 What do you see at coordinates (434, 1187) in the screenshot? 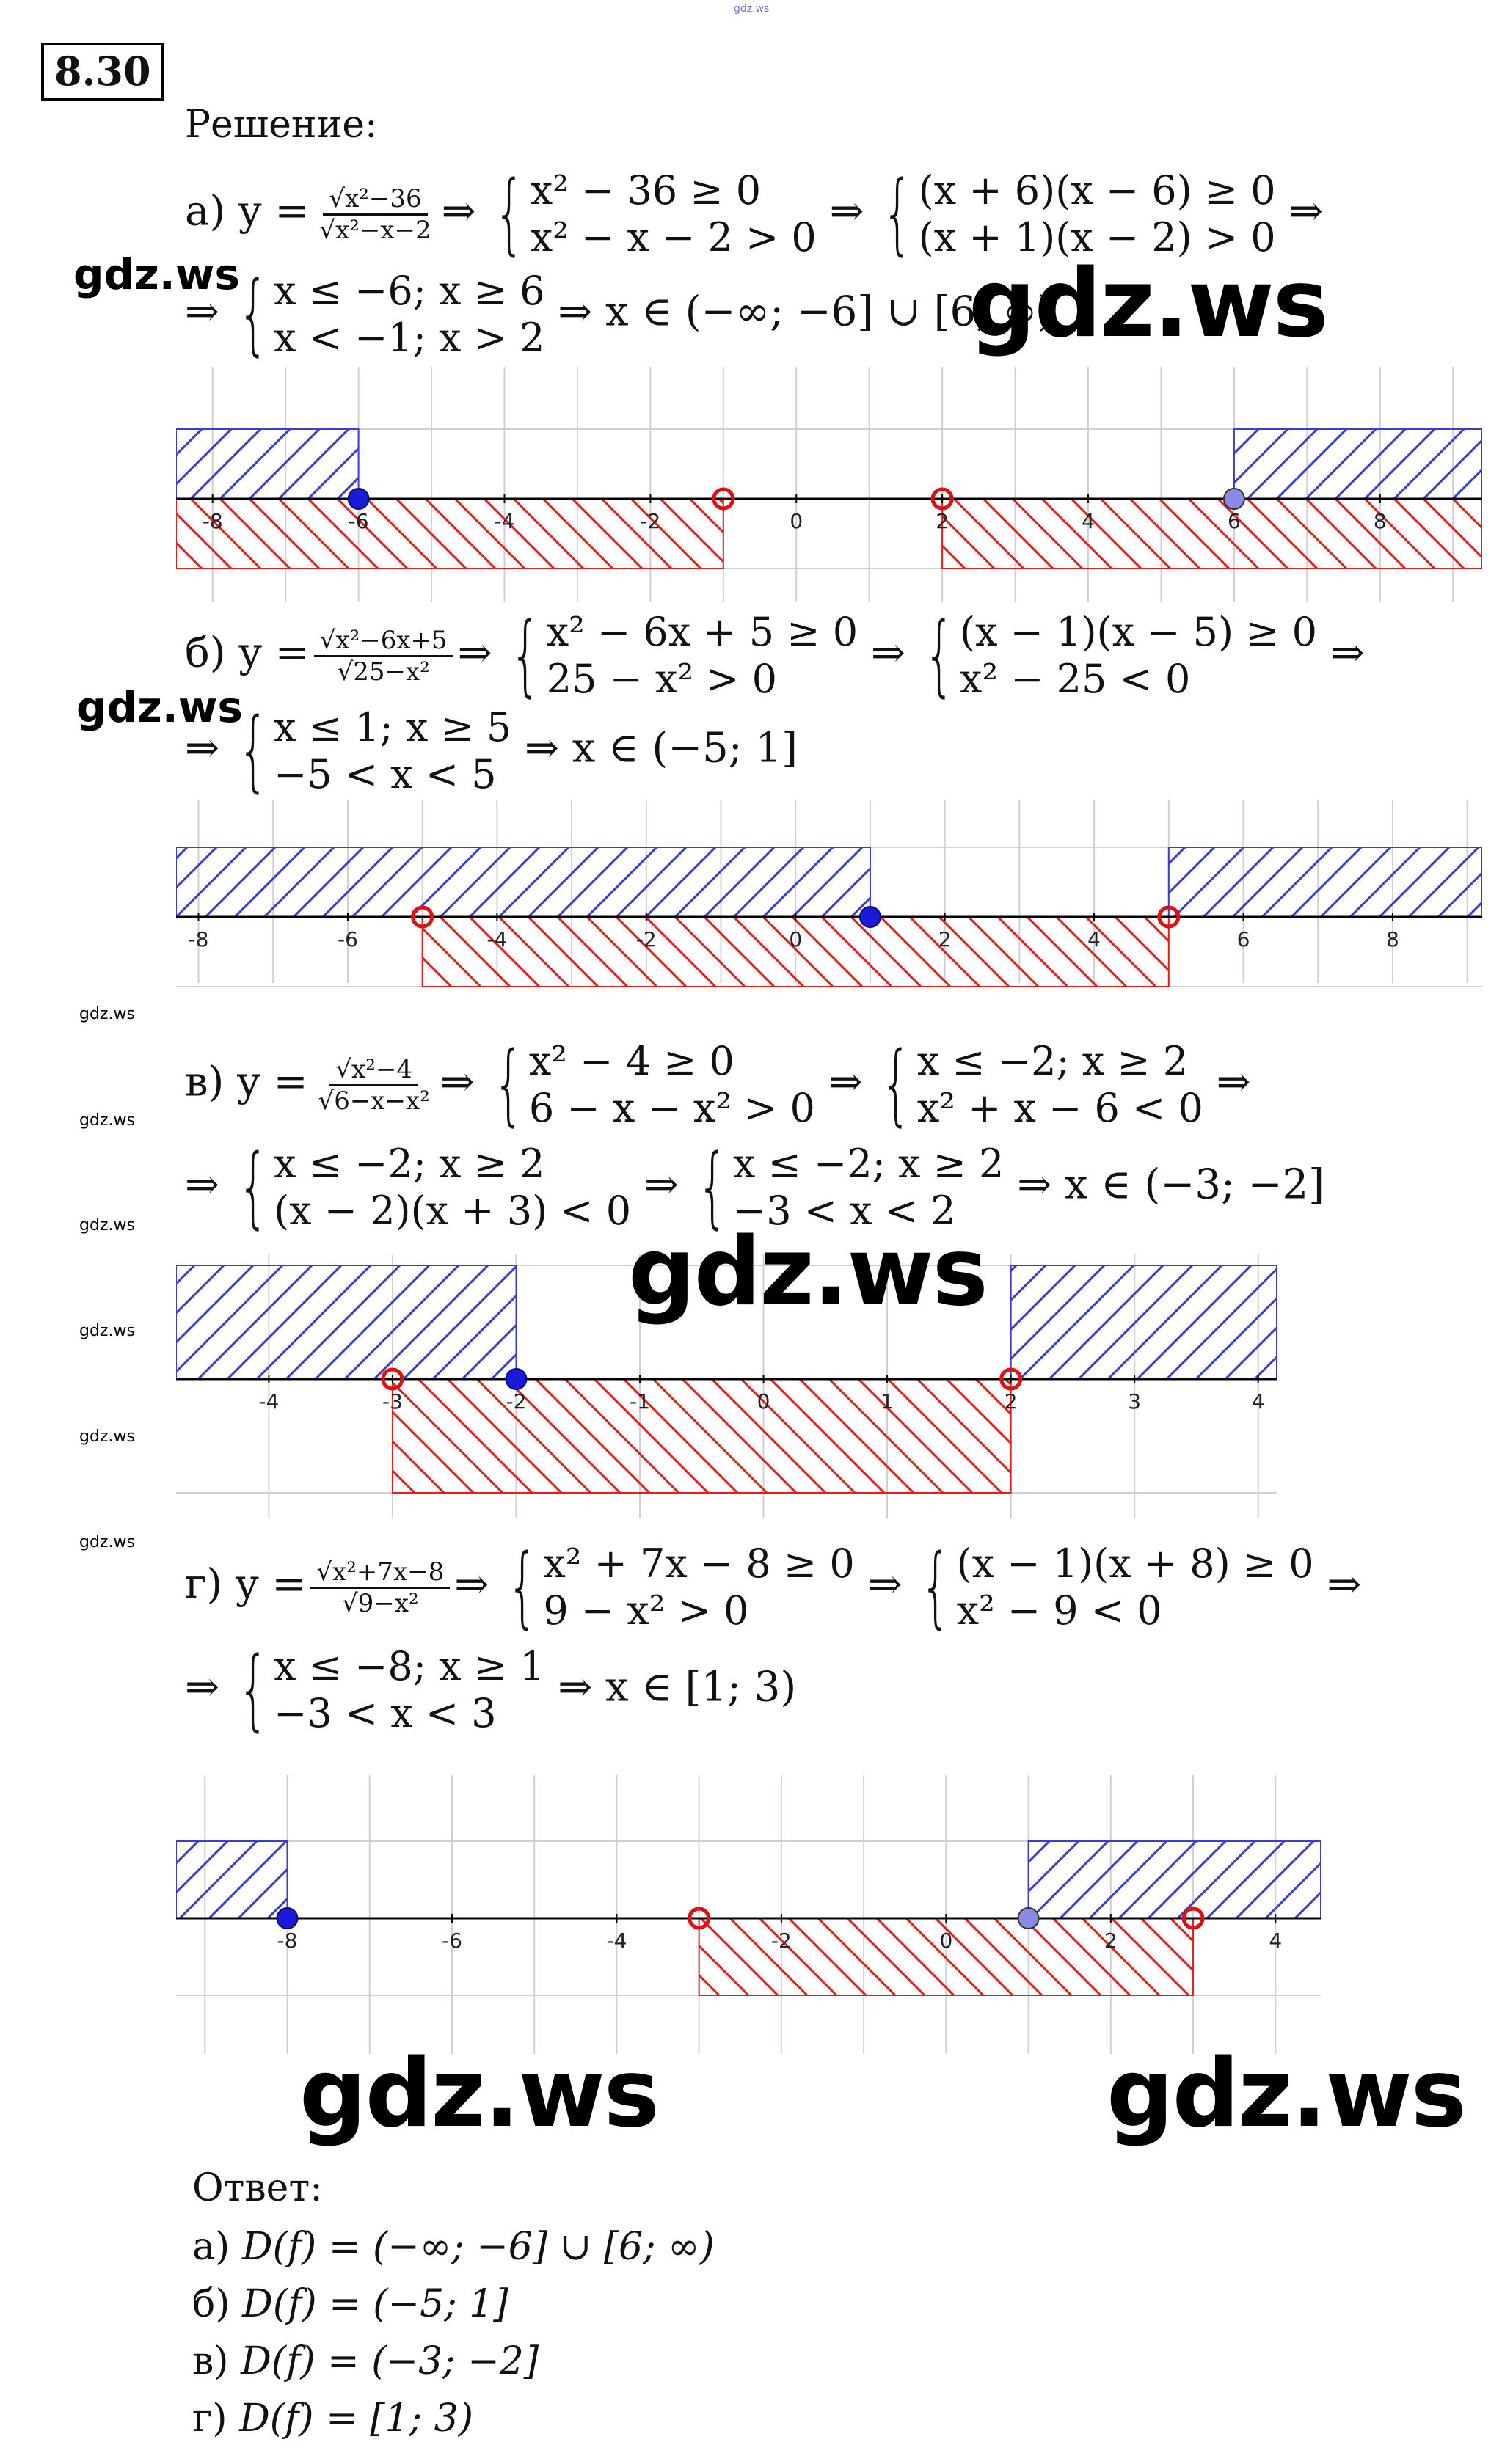
I see `part-c-system-3: {x ≤ −2; x ≥ 2 (x − 2)(x + 3) < 0` at bounding box center [434, 1187].